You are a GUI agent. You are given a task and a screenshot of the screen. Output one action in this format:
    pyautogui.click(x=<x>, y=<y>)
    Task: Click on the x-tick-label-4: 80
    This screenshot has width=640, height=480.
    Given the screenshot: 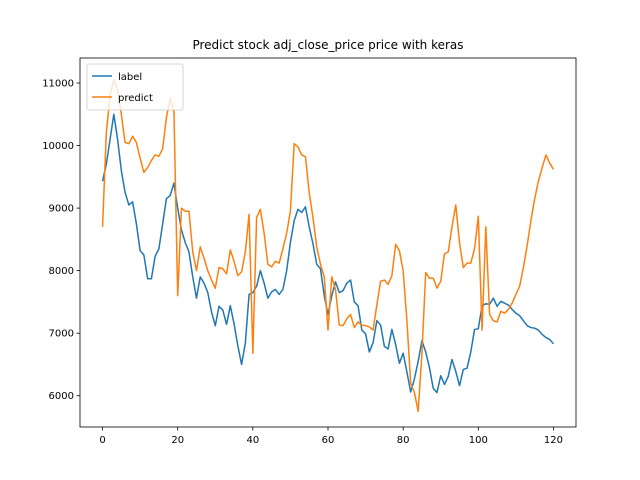 What is the action you would take?
    pyautogui.click(x=403, y=440)
    